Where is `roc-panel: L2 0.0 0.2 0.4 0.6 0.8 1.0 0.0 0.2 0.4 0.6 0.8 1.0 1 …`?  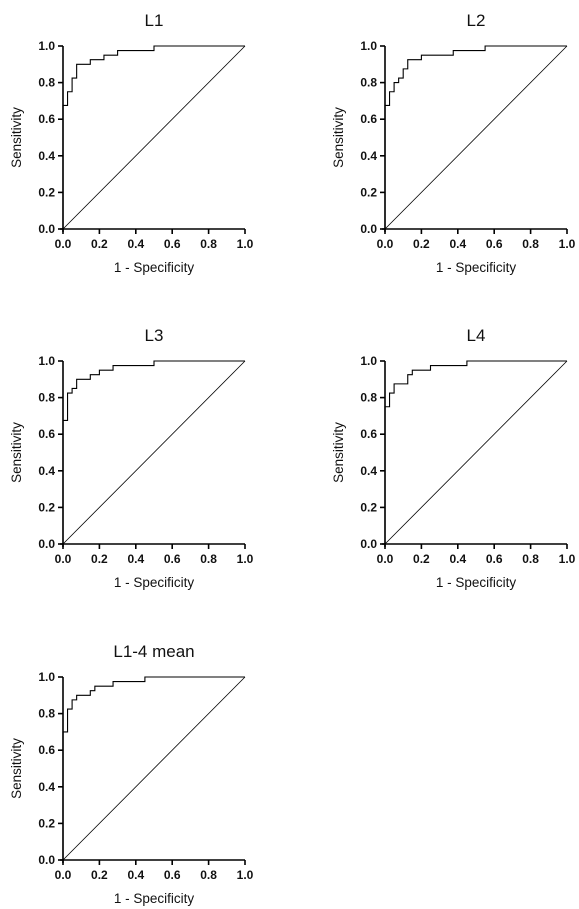 roc-panel: L2 0.0 0.2 0.4 0.6 0.8 1.0 0.0 0.2 0.4 0.6 0.8 1.0 1 … is located at coordinates (453, 143).